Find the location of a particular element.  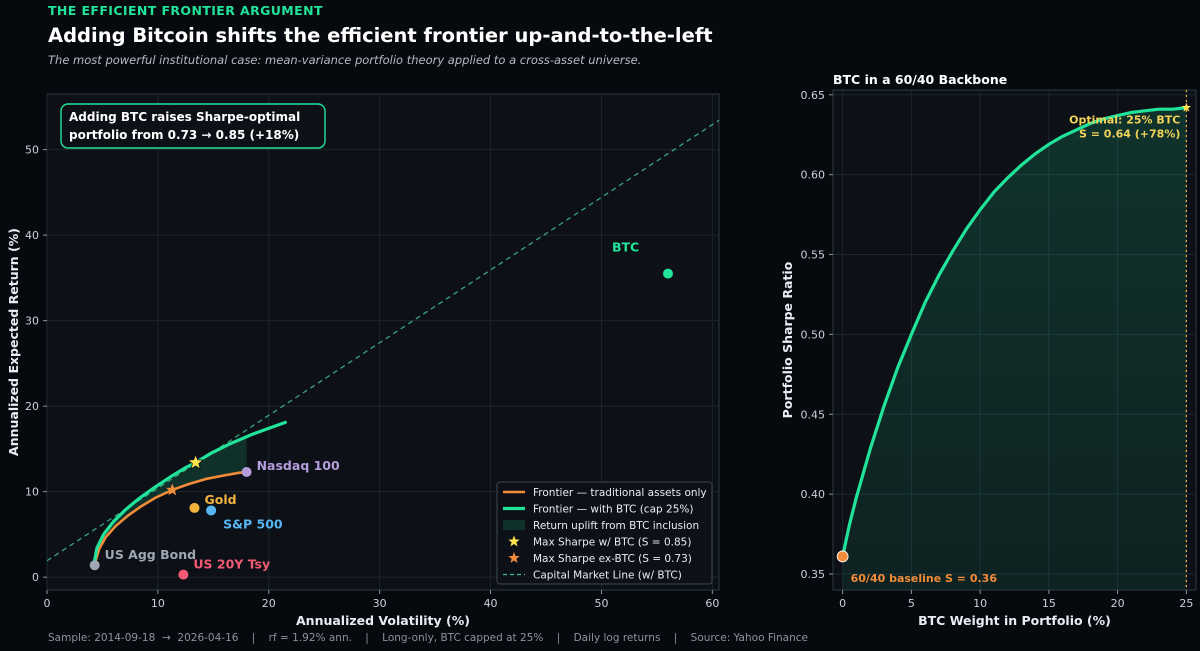

optimal-label-2: S = 0.64 (+78%) is located at coordinates (1129, 134).